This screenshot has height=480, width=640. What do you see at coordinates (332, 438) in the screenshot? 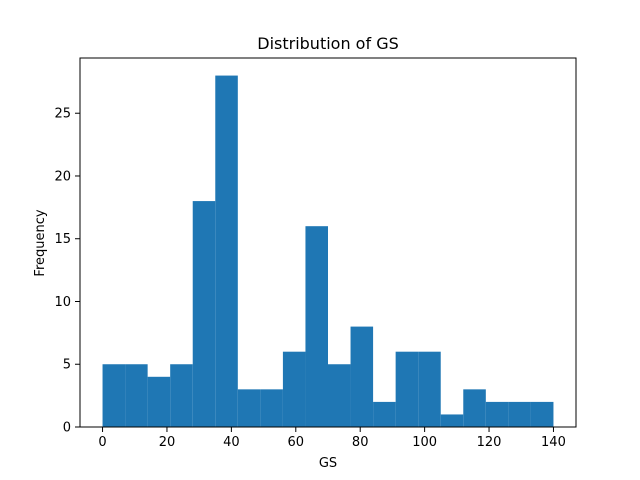
I see `x-axis-ticks: 0 20 40 60 80 100 120 140` at bounding box center [332, 438].